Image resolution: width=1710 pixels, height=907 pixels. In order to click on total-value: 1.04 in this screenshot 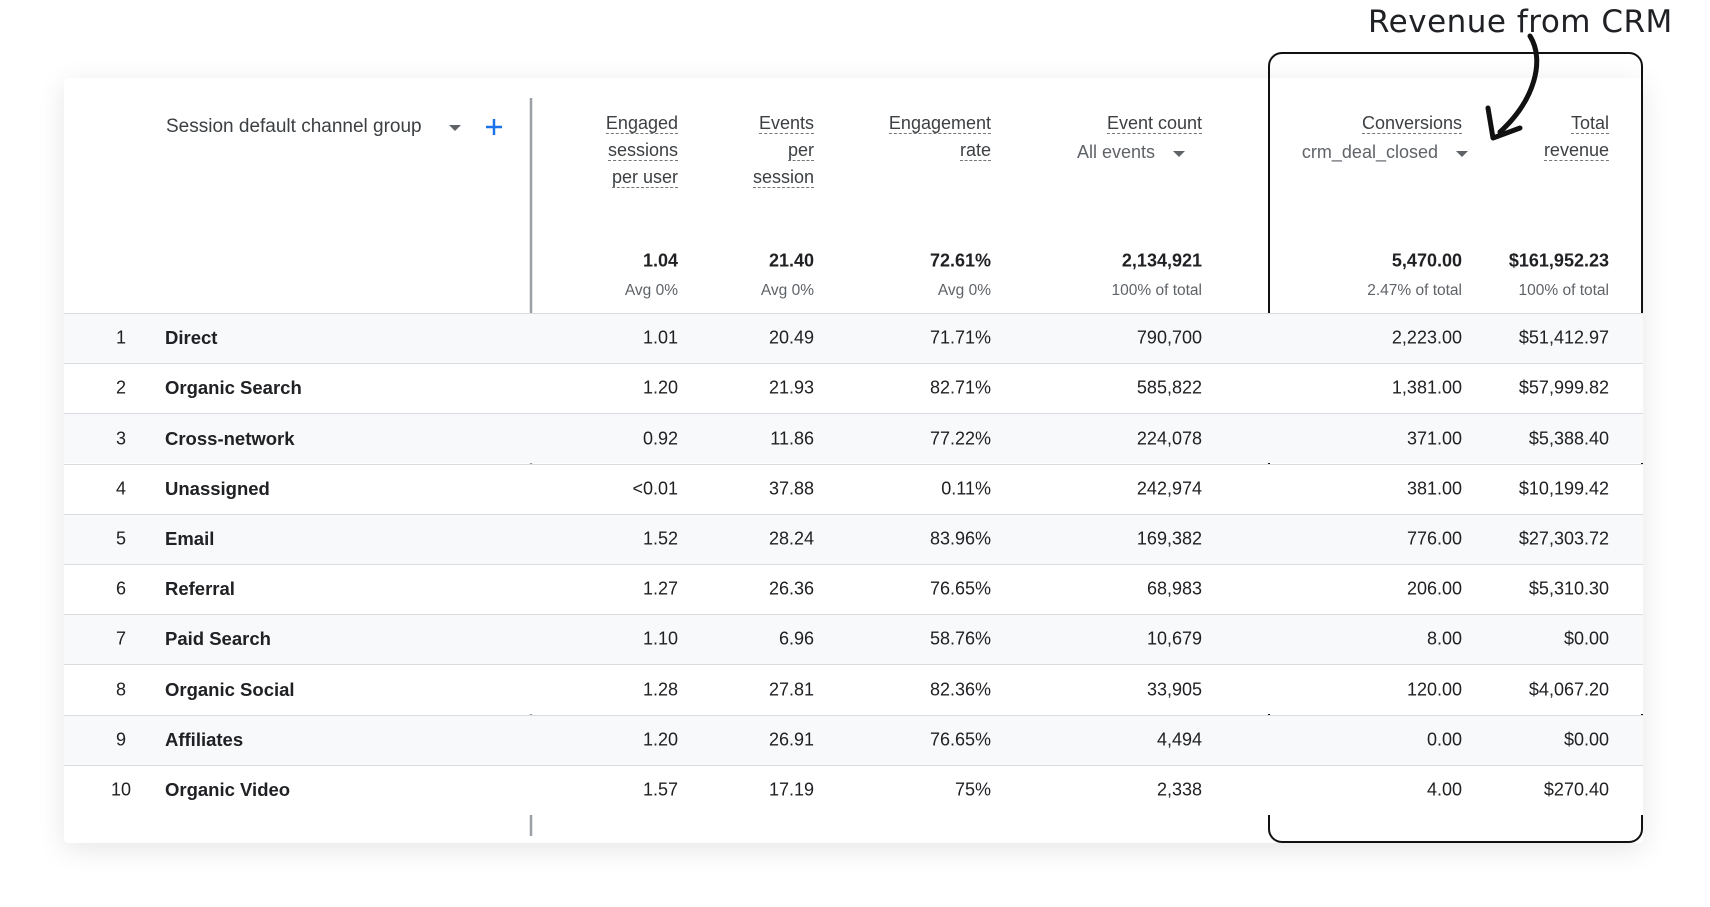, I will do `click(660, 260)`.